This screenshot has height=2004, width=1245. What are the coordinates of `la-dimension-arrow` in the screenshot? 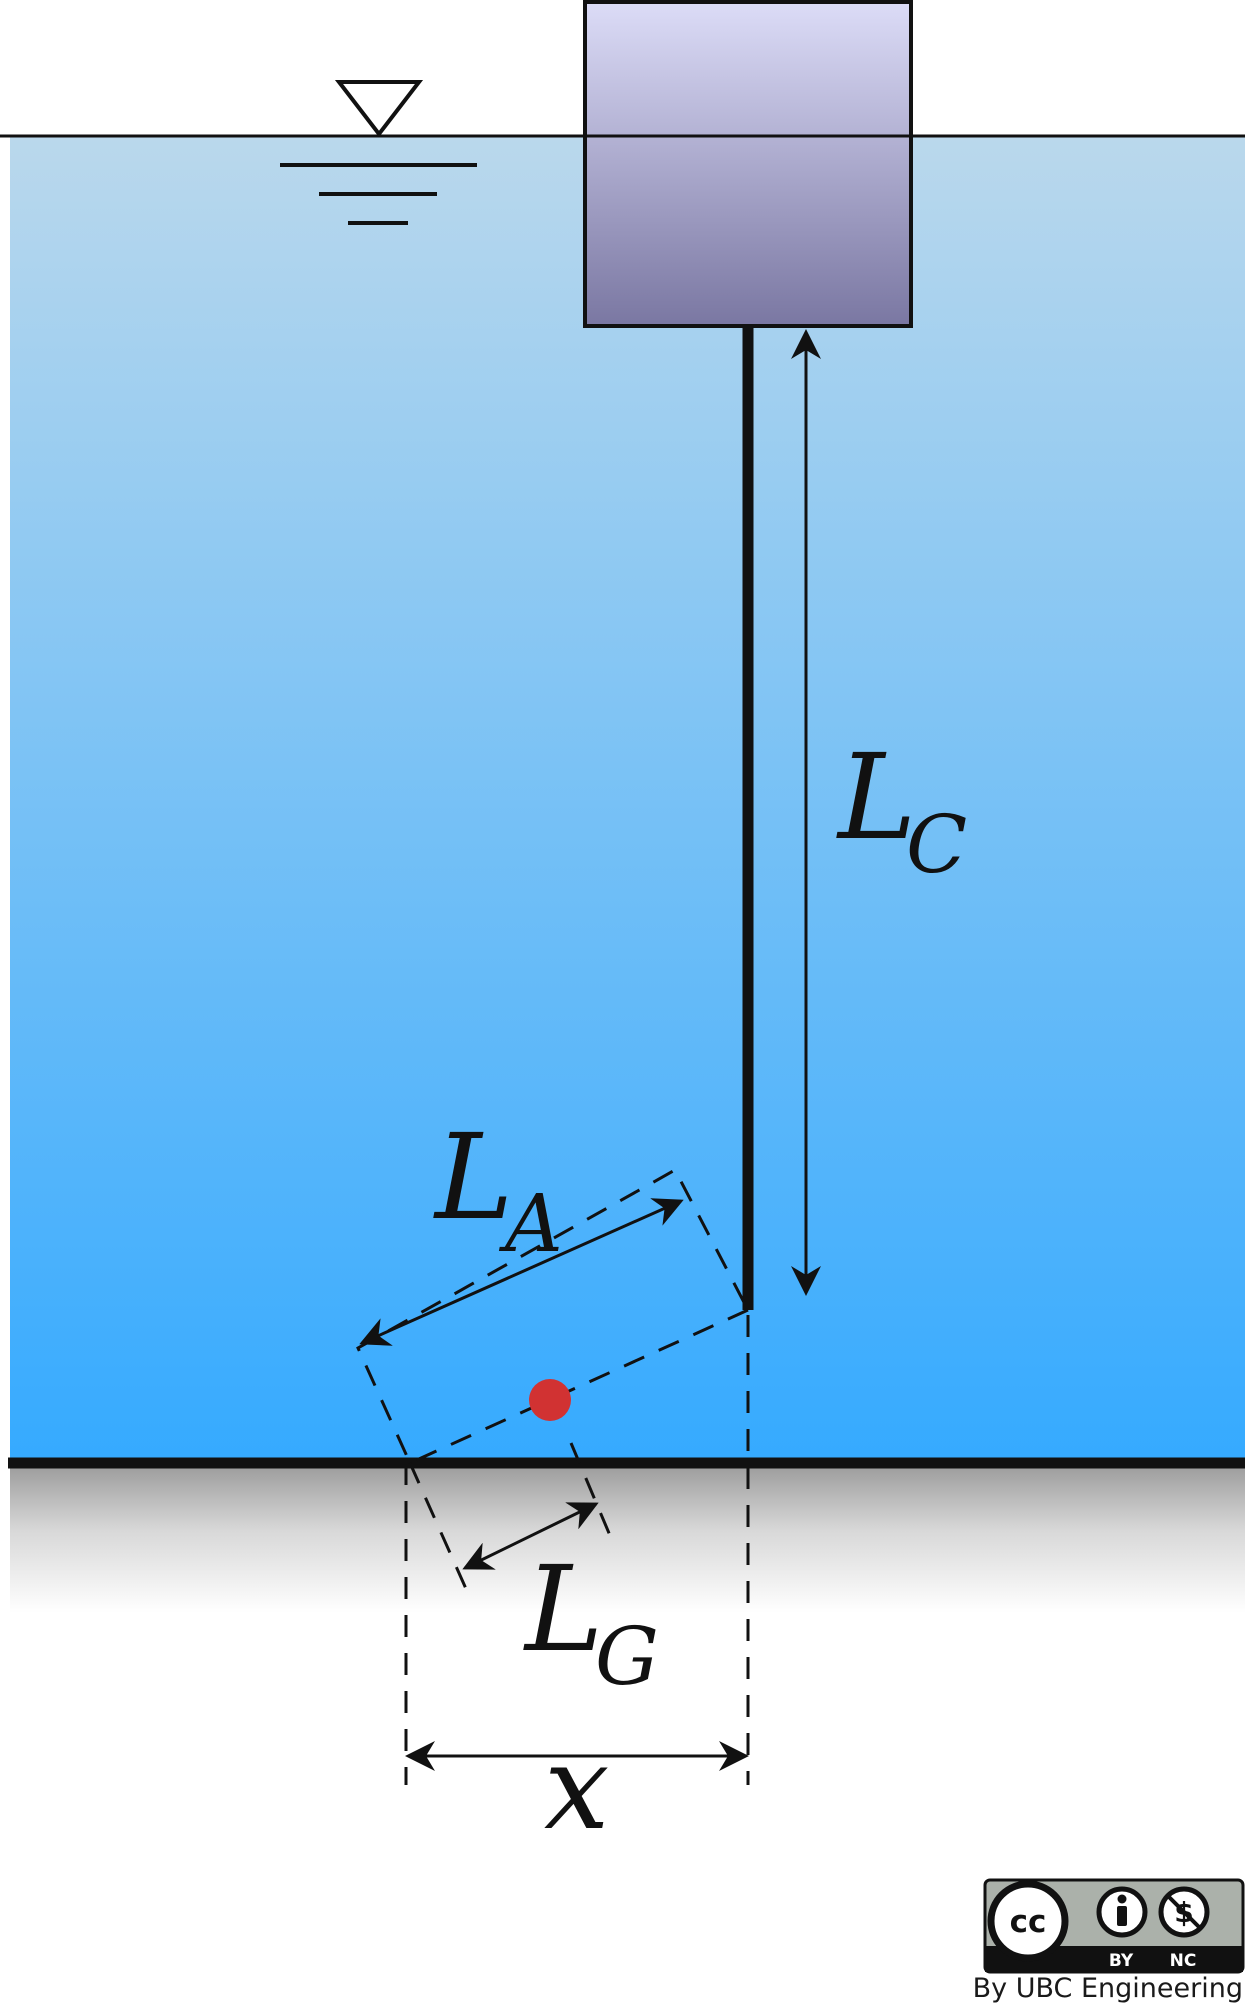 It's located at (521, 1272).